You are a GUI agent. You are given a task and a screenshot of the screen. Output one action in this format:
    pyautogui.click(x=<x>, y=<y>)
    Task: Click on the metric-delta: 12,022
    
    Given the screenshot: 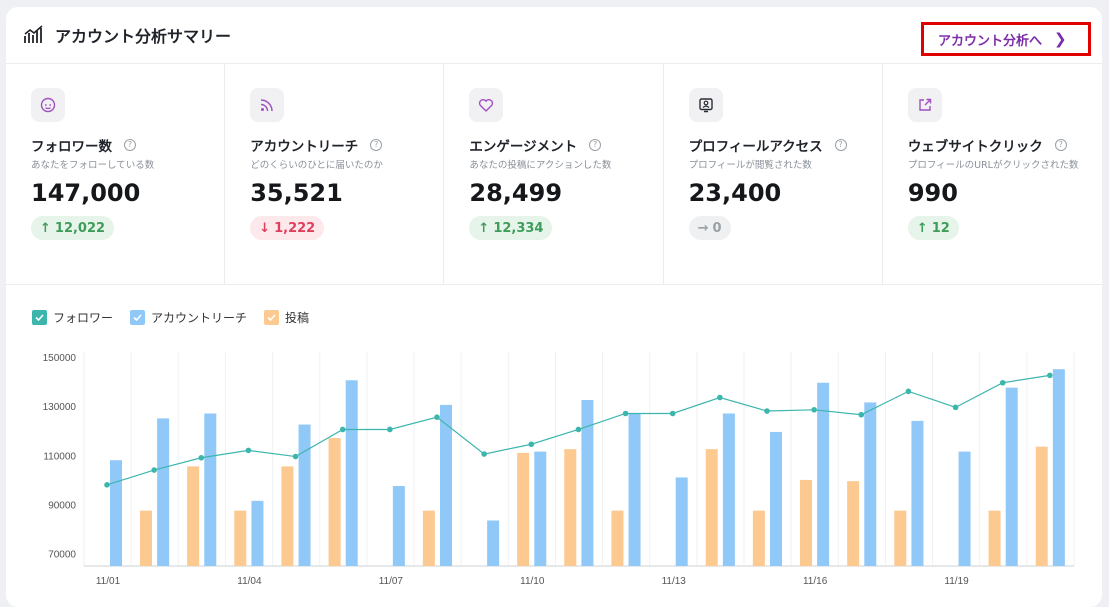 What is the action you would take?
    pyautogui.click(x=80, y=228)
    